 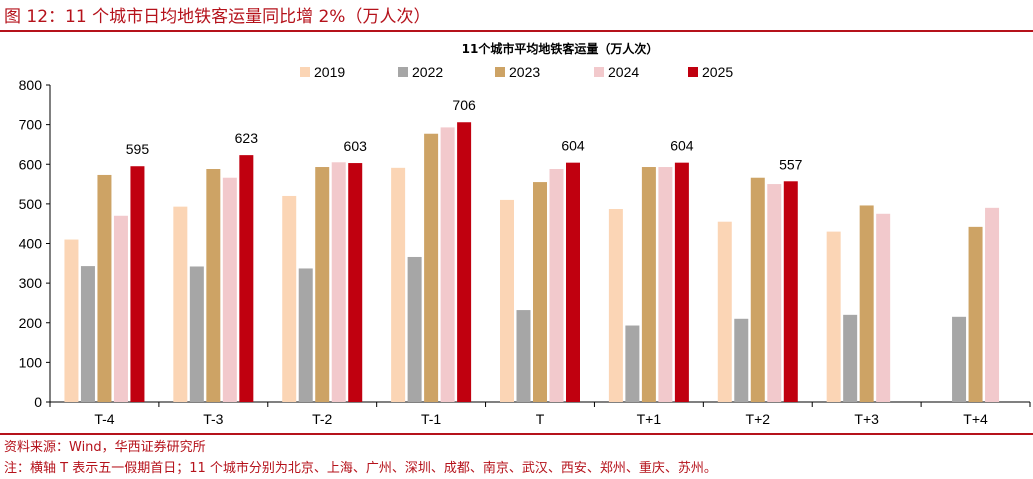 I want to click on x-tick-label: T, so click(x=540, y=419).